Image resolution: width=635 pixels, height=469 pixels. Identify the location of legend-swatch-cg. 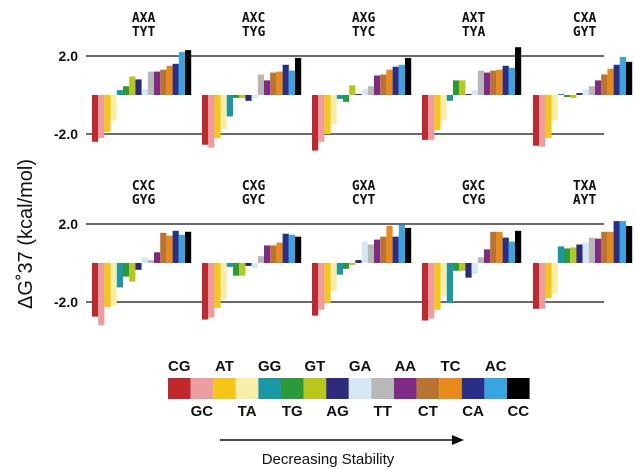
(179, 388).